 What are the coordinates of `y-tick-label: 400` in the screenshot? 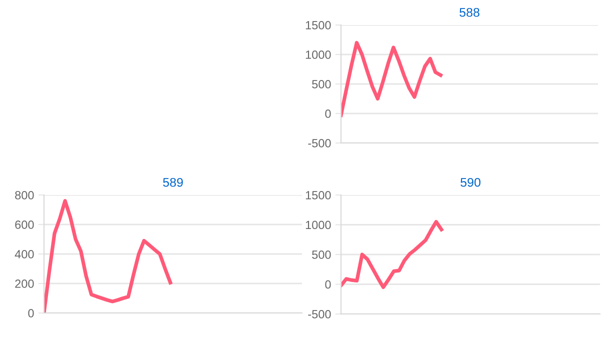 It's located at (24, 254).